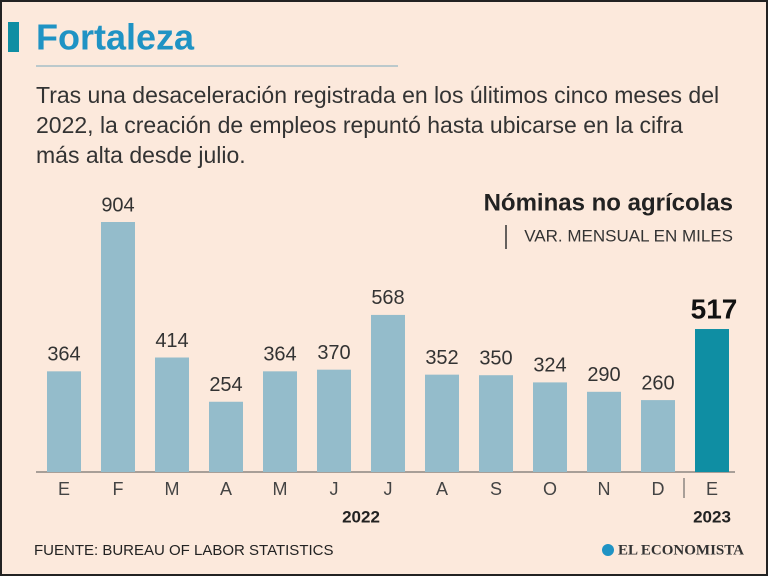  Describe the element at coordinates (550, 489) in the screenshot. I see `x-tick-label: O` at that location.